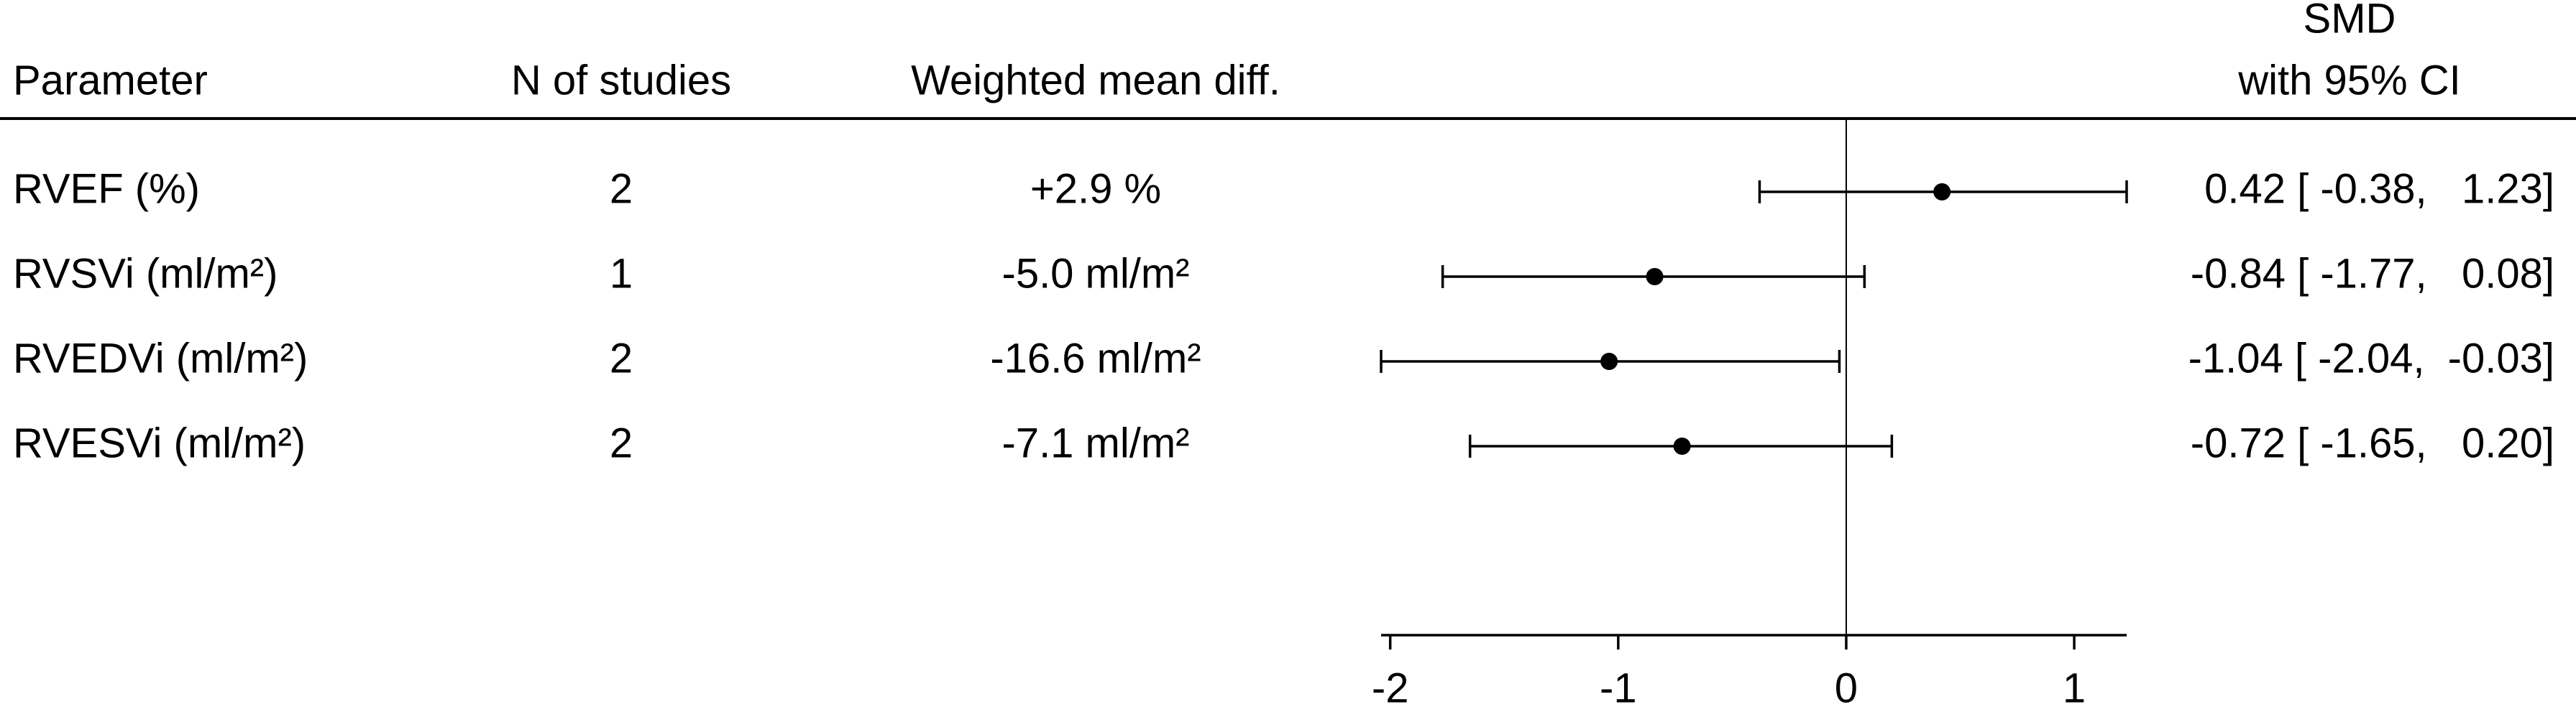  Describe the element at coordinates (621, 273) in the screenshot. I see `n-studies: 1` at that location.